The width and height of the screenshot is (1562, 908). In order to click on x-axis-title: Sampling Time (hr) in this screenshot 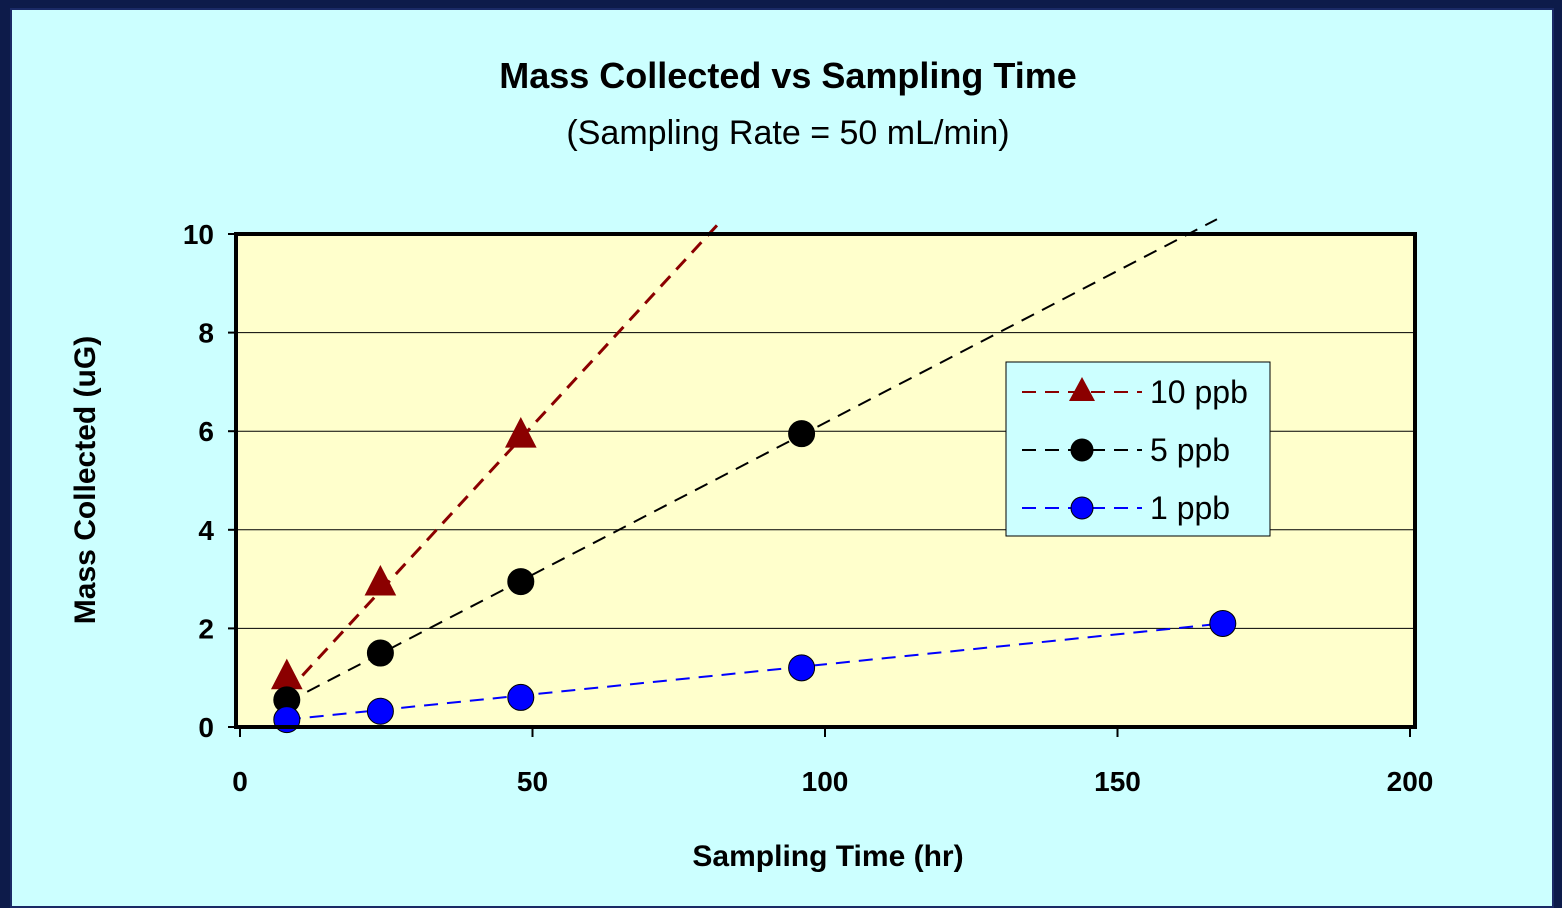, I will do `click(827, 856)`.